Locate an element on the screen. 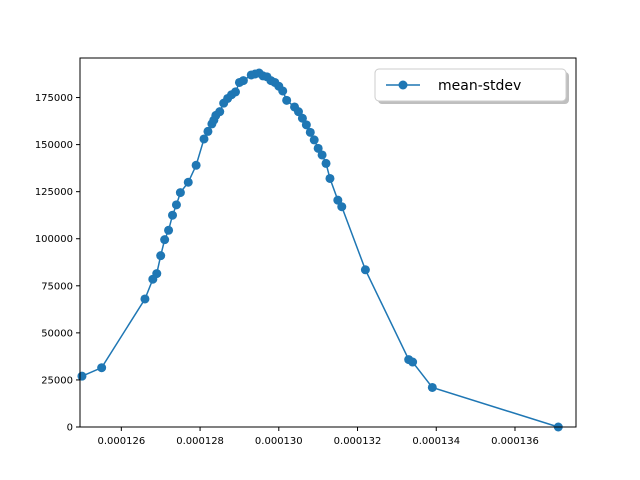  x-tick-label: 0.000132 is located at coordinates (358, 441).